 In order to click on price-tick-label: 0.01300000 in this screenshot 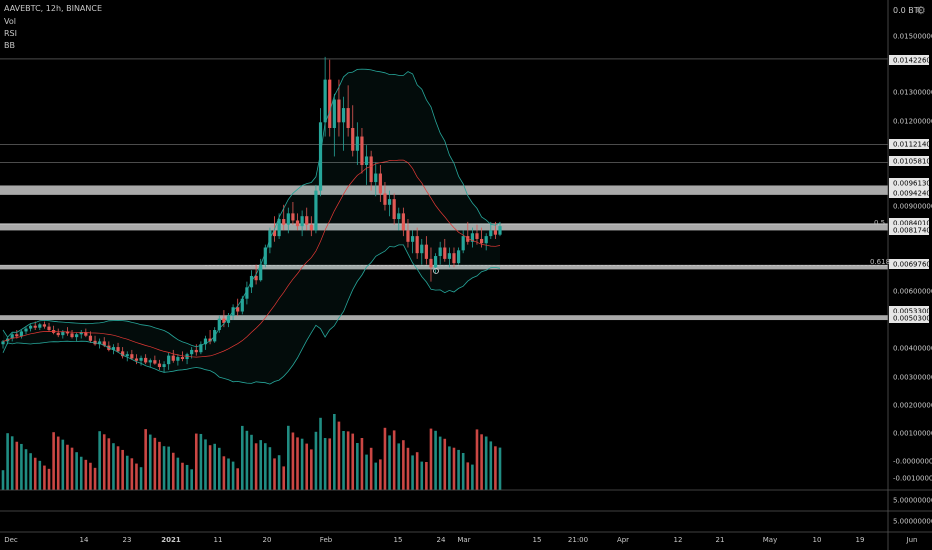, I will do `click(912, 93)`.